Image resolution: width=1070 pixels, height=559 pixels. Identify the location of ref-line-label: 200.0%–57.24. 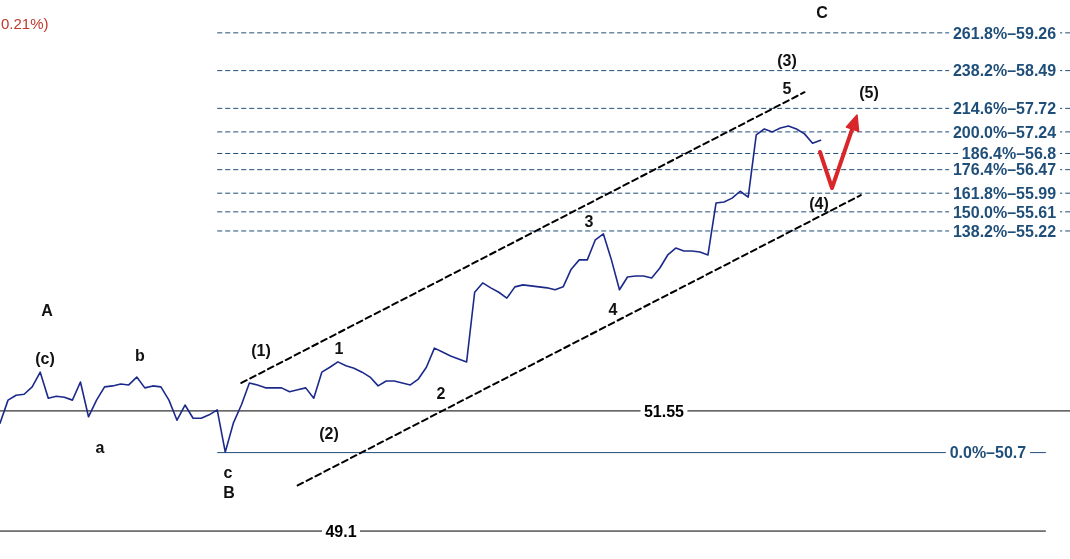
(1004, 132).